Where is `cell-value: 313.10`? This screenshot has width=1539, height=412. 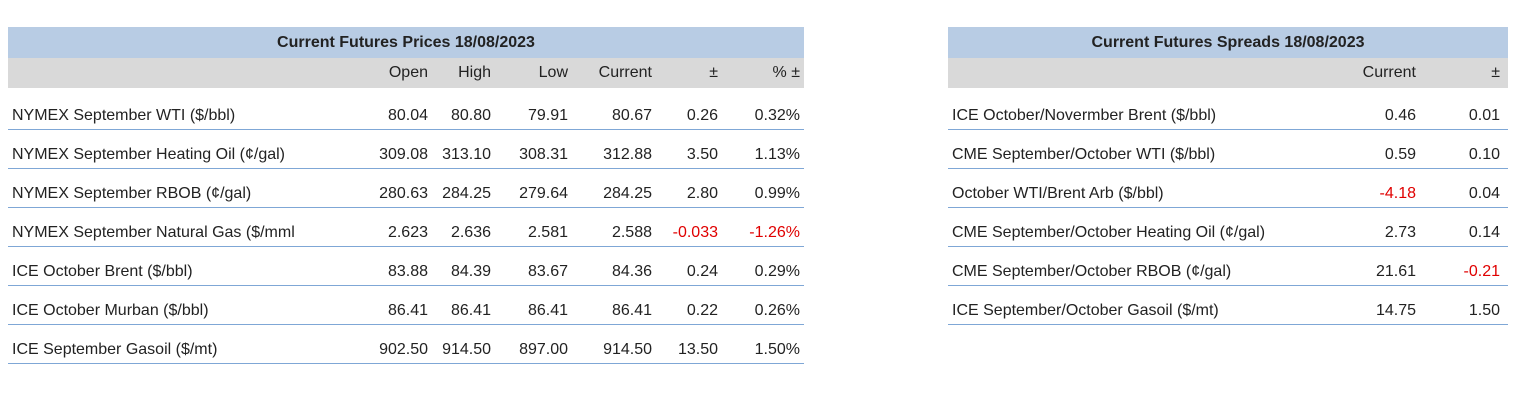 cell-value: 313.10 is located at coordinates (466, 154).